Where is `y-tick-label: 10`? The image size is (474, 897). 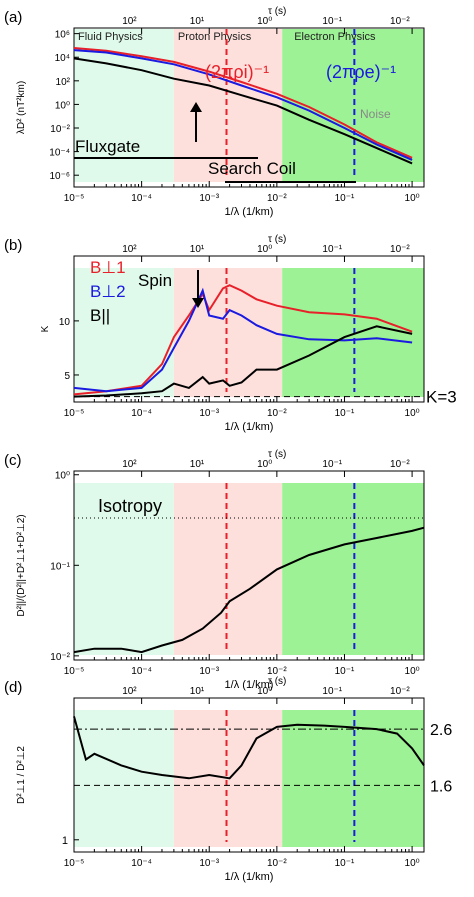
y-tick-label: 10 is located at coordinates (65, 322).